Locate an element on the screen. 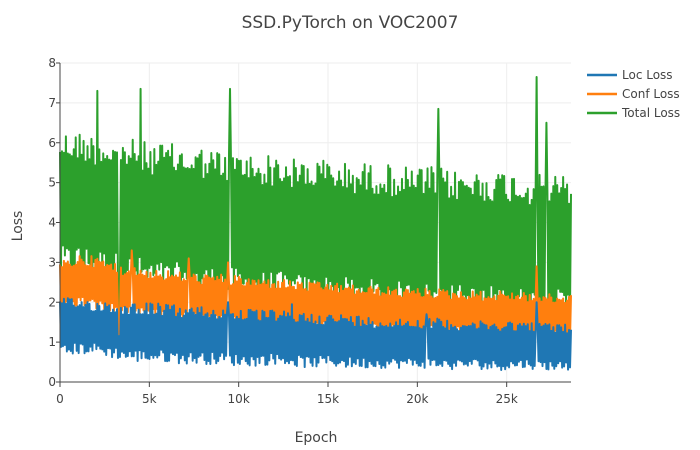  y-tick-label: 7 is located at coordinates (52, 103).